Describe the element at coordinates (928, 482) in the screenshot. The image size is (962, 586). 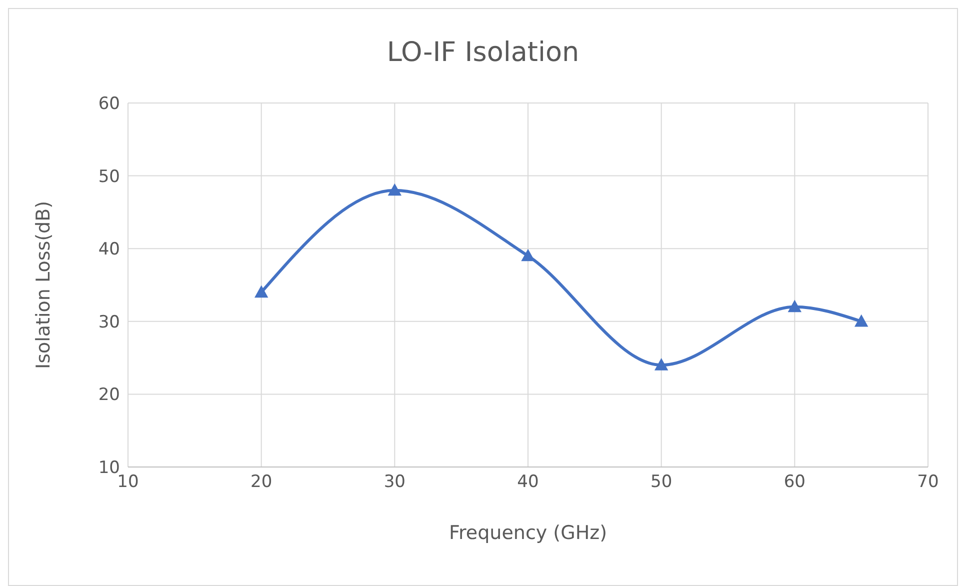
I see `x-tick-label: 70` at that location.